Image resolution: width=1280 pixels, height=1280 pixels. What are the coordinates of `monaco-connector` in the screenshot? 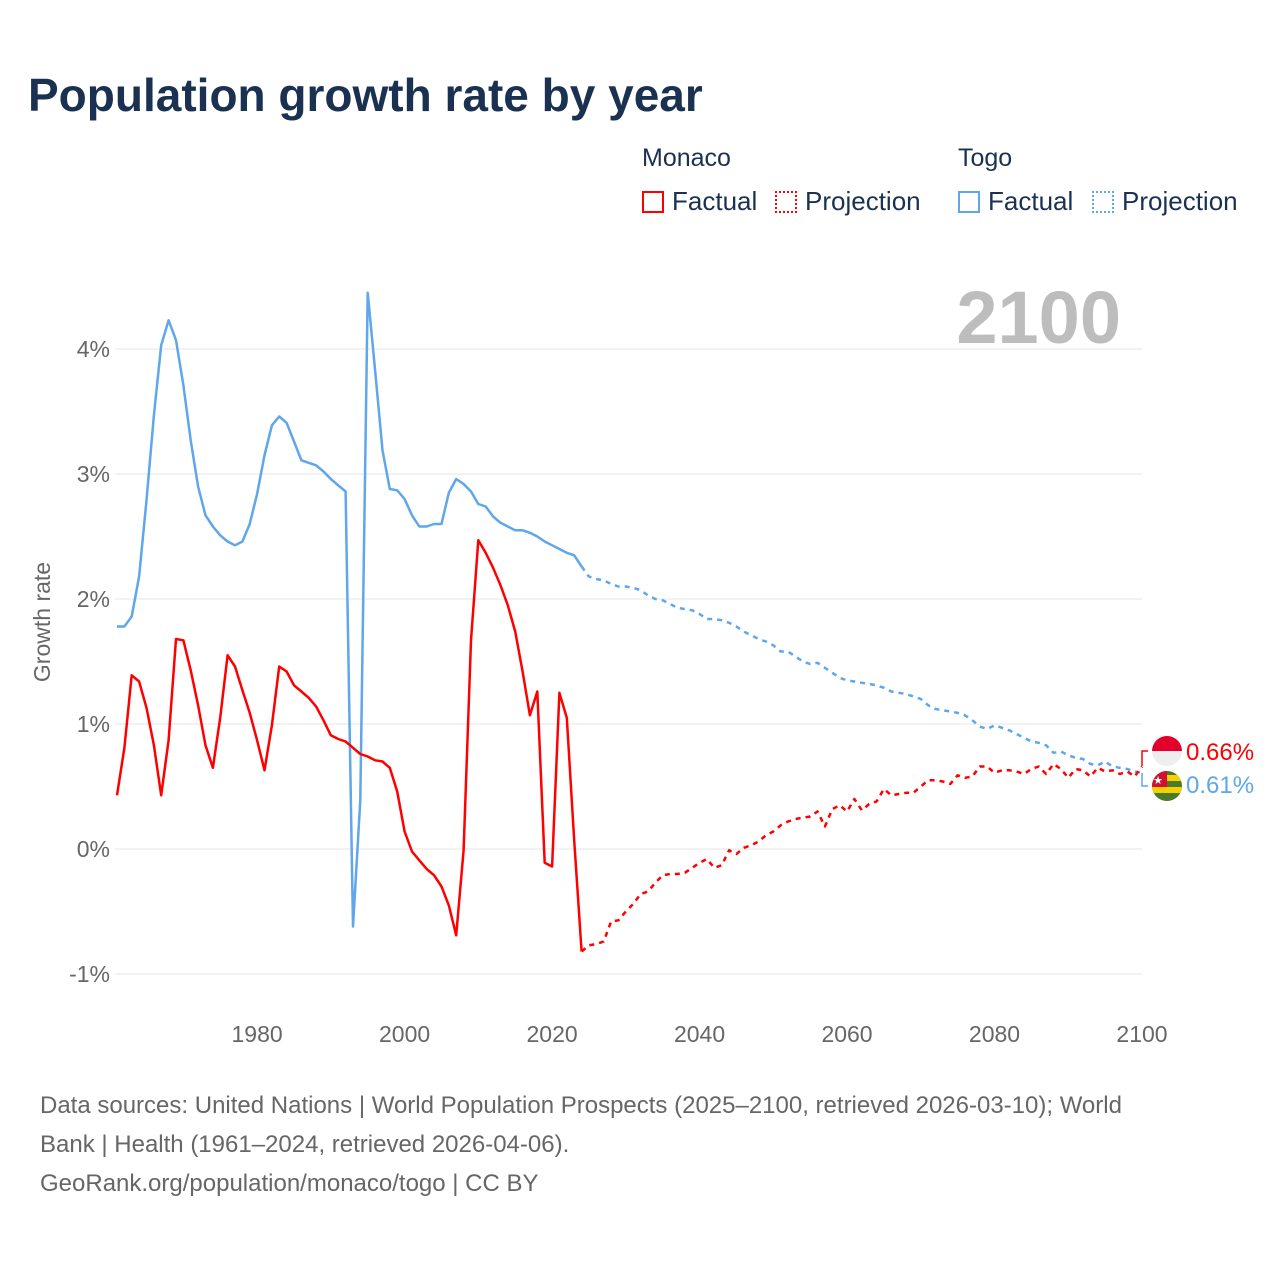 It's located at (1144, 758).